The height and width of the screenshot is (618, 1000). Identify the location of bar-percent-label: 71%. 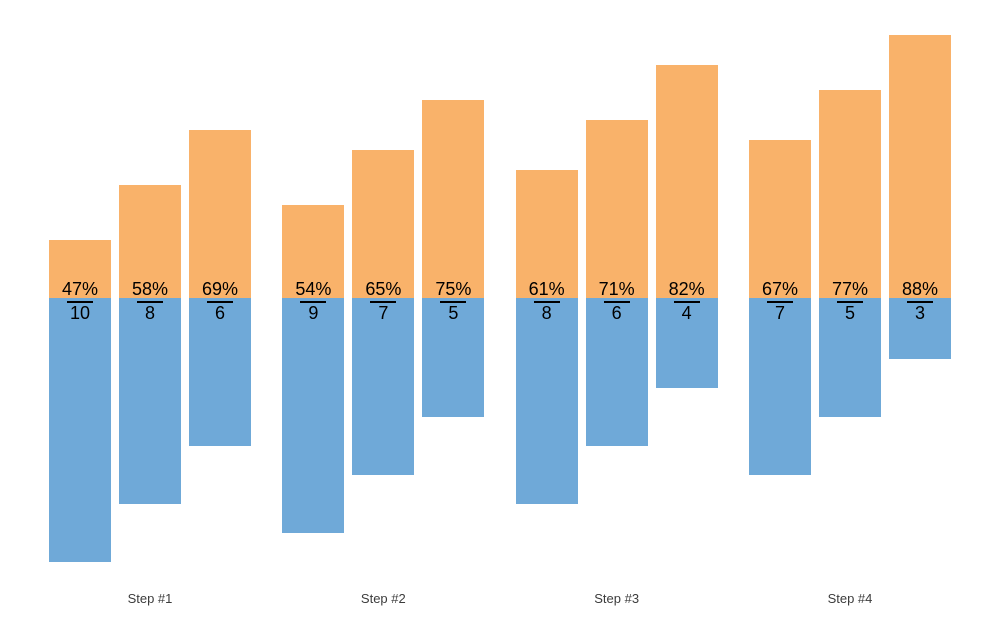
(616, 289).